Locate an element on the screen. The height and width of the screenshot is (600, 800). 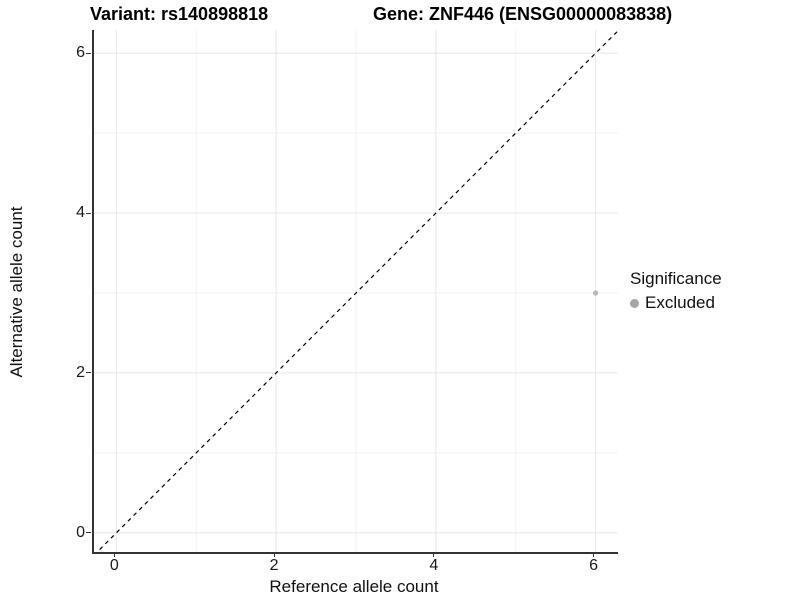
y-axis-title: Alternative allele count is located at coordinates (16, 292).